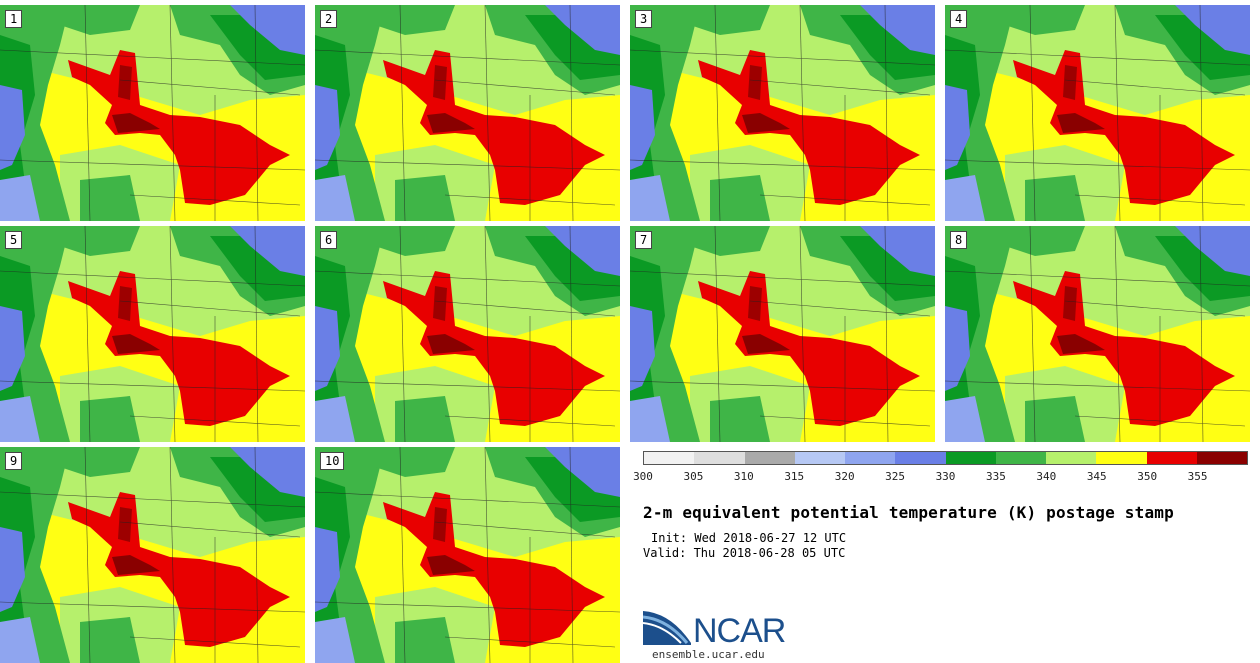 This screenshot has height=663, width=1260. Describe the element at coordinates (329, 19) in the screenshot. I see `panel-number: 2` at that location.